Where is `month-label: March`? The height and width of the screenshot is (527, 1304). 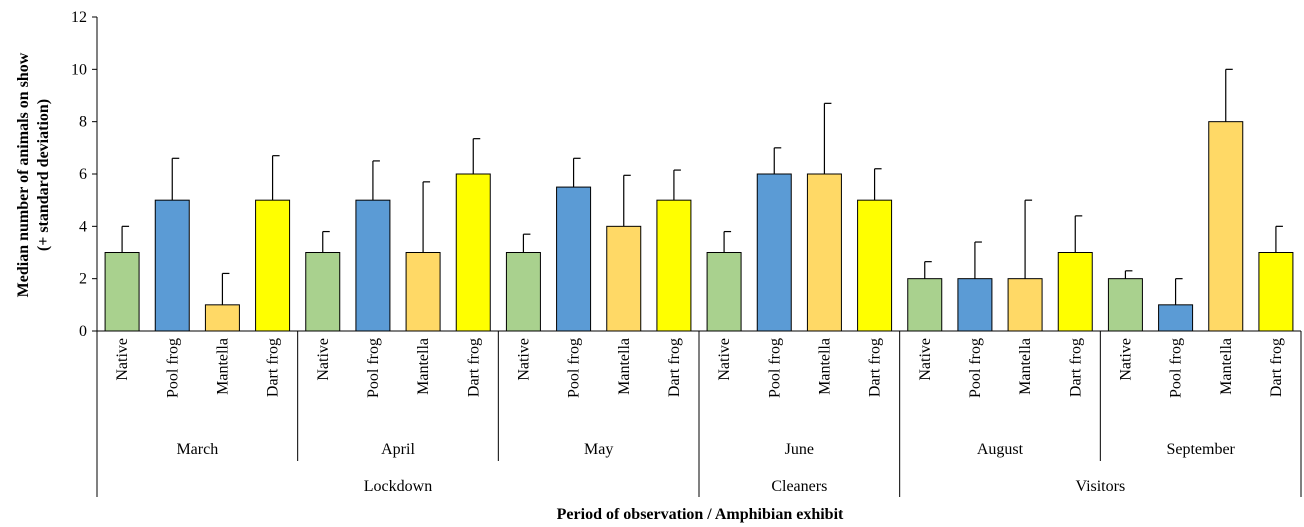
month-label: March is located at coordinates (197, 449).